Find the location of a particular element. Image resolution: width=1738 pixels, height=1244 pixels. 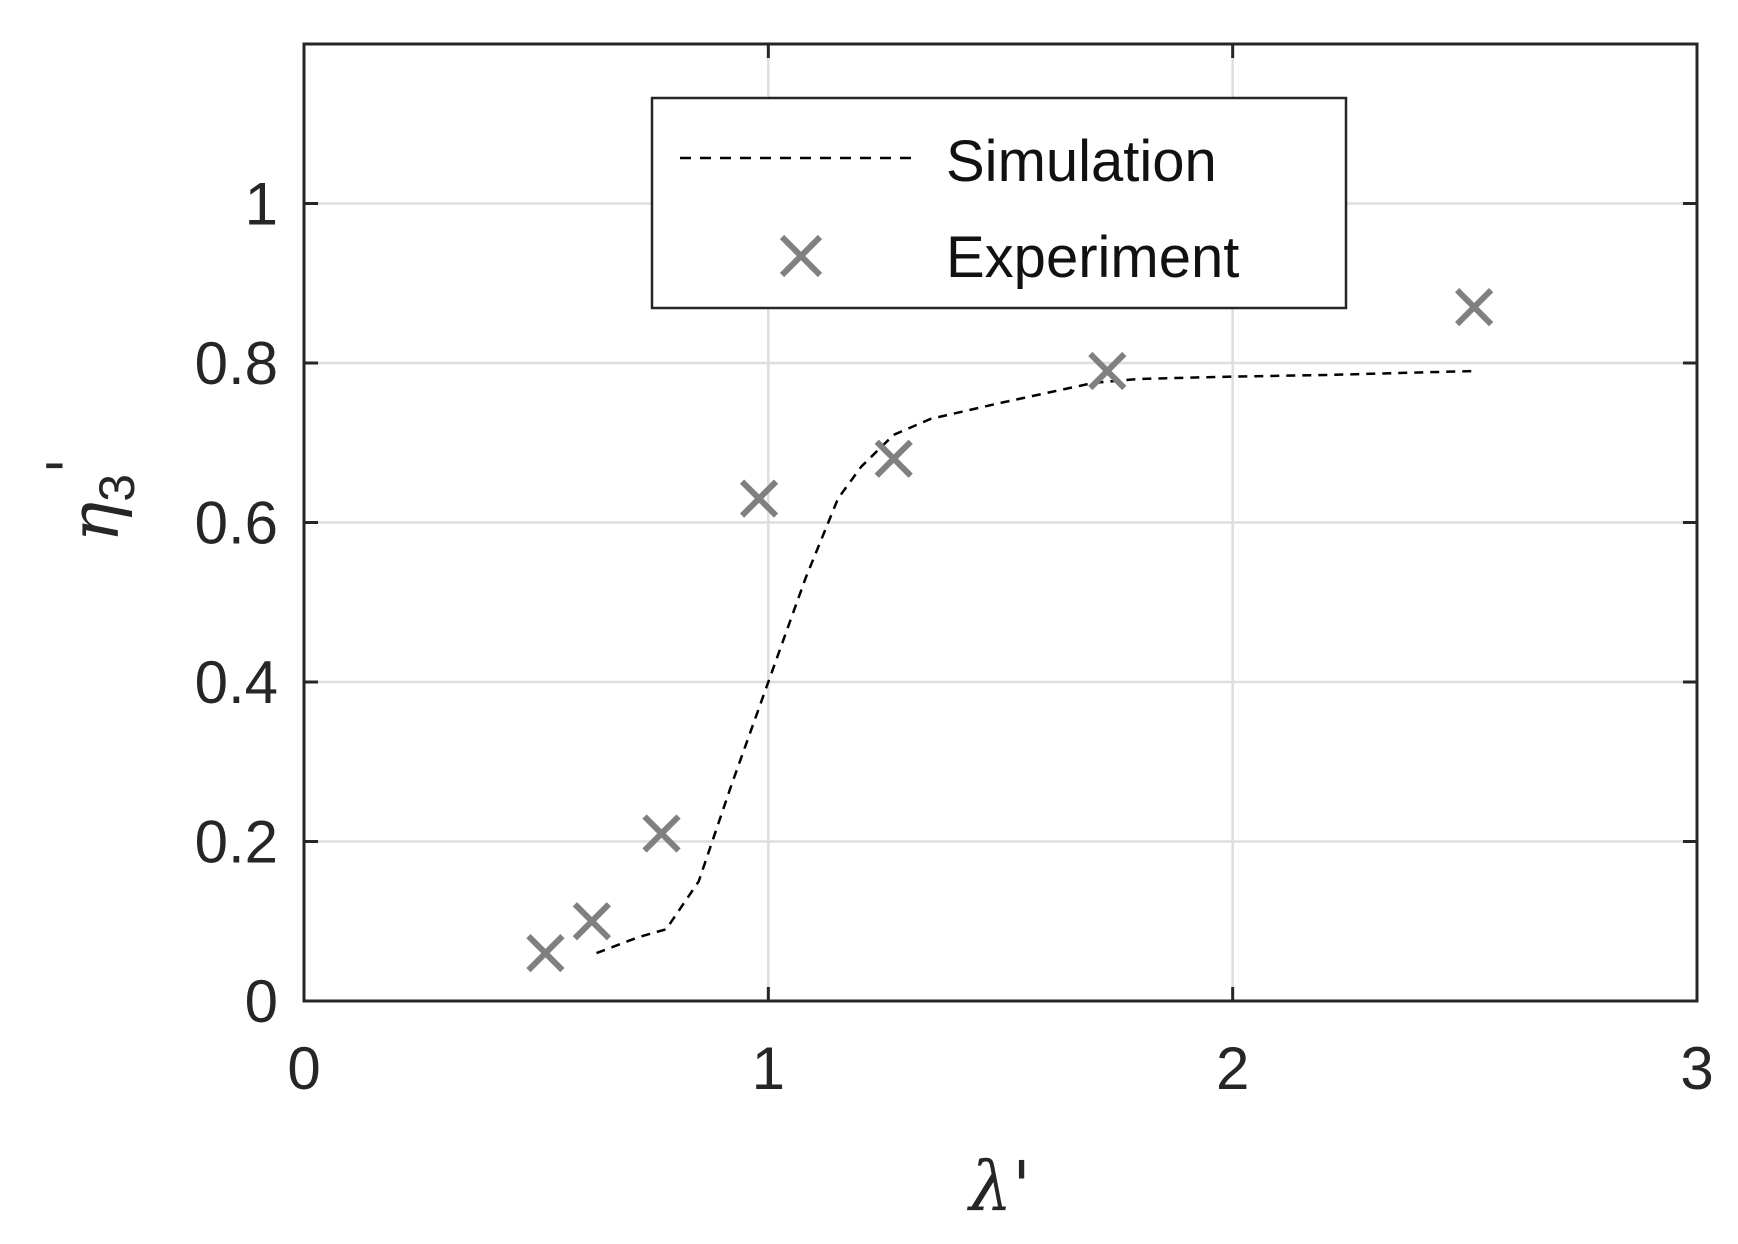

y-axis-label-main: η is located at coordinates (95, 522).